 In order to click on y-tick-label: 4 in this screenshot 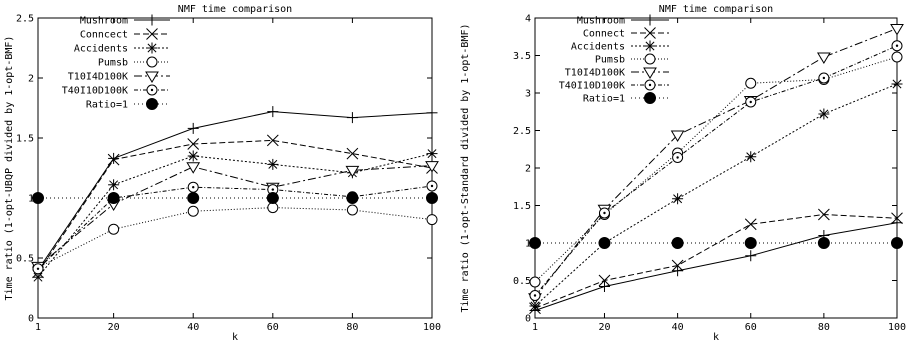, I will do `click(528, 19)`.